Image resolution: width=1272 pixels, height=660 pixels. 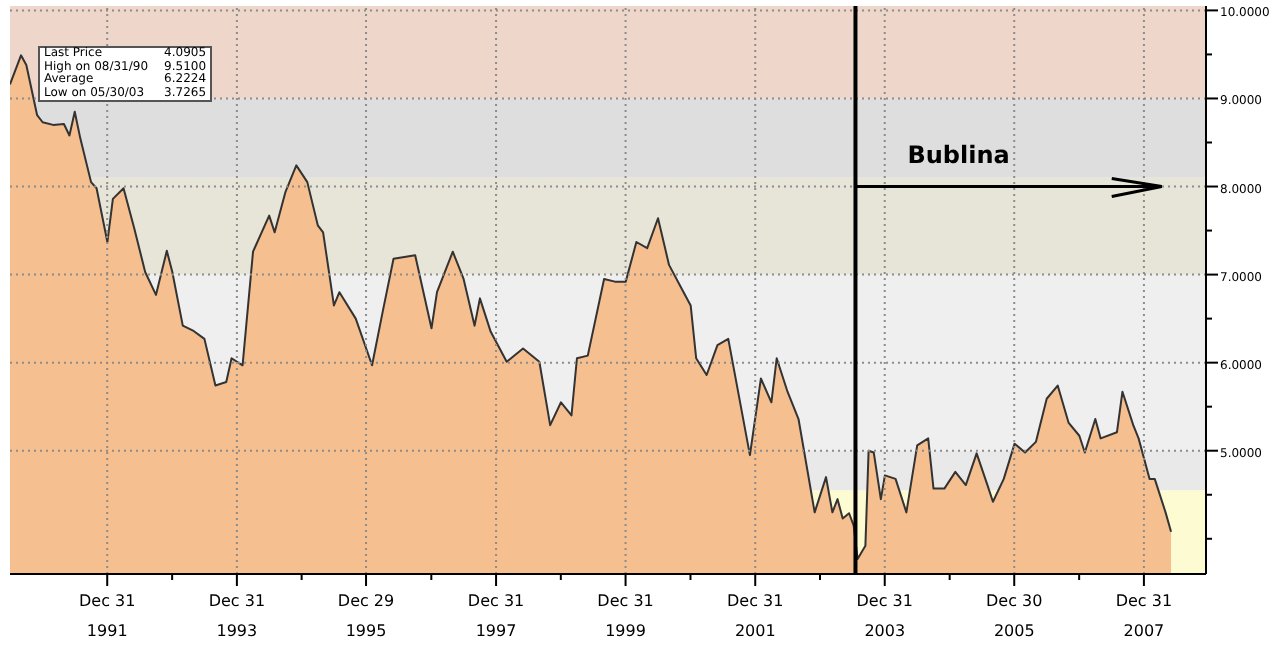 I want to click on annotation: Bublina, so click(x=958, y=154).